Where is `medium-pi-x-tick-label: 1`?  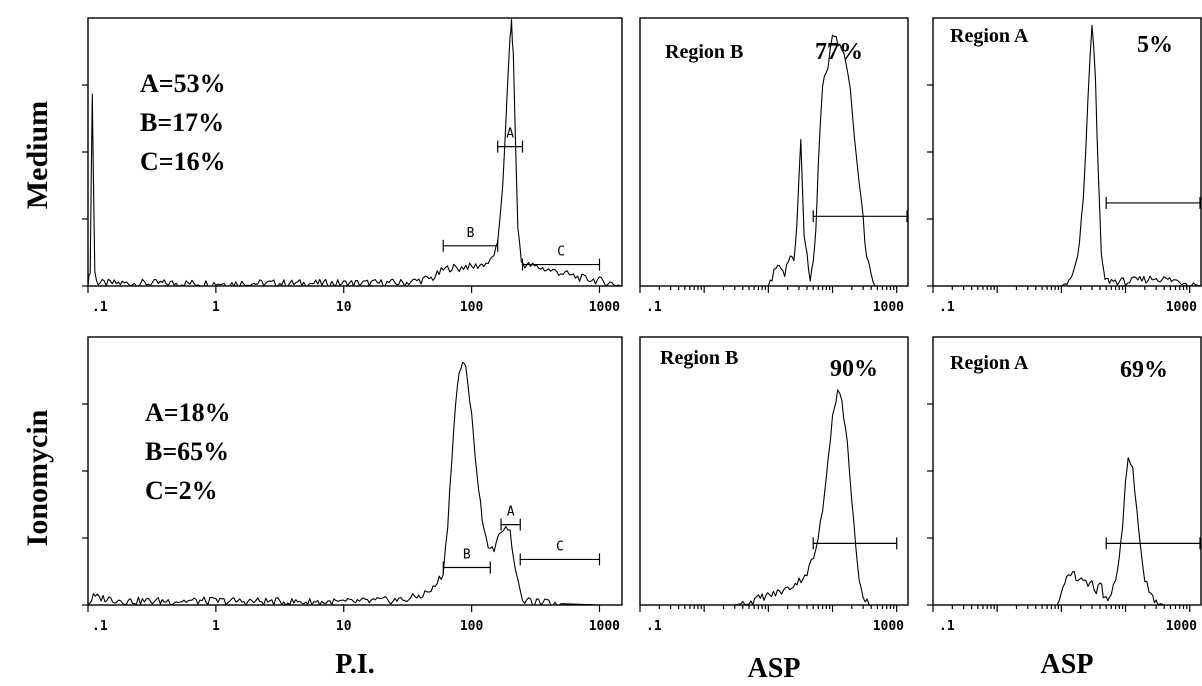 medium-pi-x-tick-label: 1 is located at coordinates (216, 307).